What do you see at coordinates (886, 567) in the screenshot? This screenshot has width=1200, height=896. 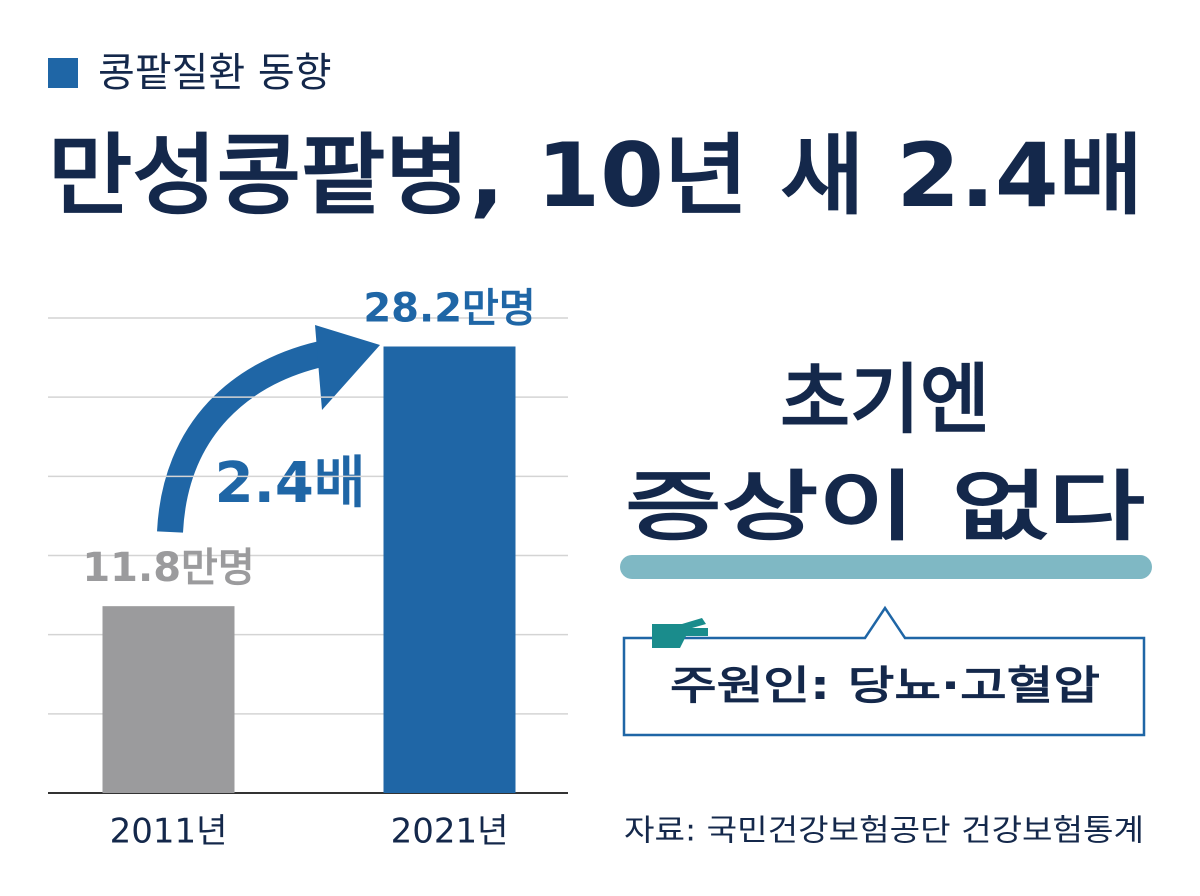 I see `highlight` at bounding box center [886, 567].